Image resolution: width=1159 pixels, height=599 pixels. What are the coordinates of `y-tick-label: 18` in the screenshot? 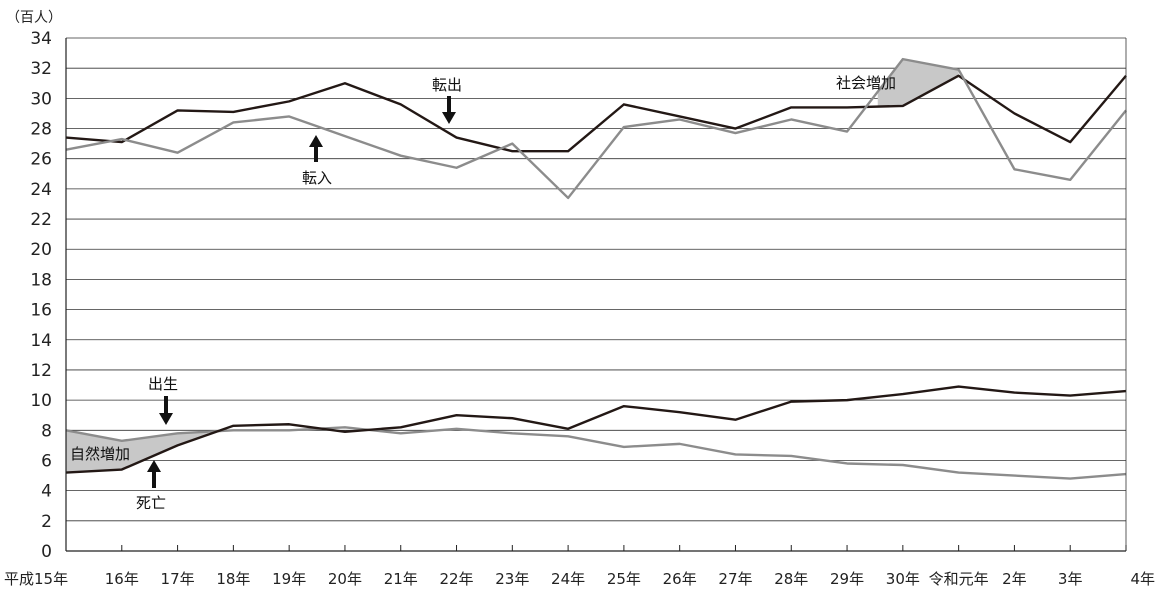 It's located at (41, 280).